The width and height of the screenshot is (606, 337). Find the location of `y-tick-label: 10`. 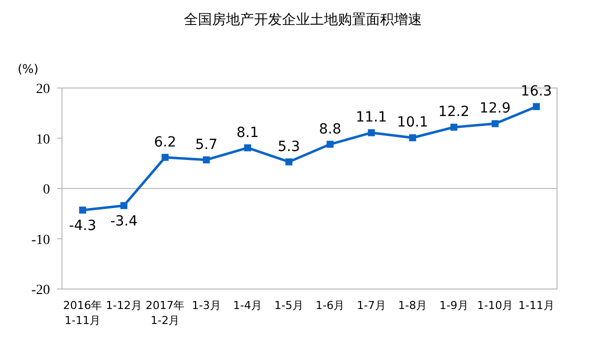

y-tick-label: 10 is located at coordinates (43, 140).